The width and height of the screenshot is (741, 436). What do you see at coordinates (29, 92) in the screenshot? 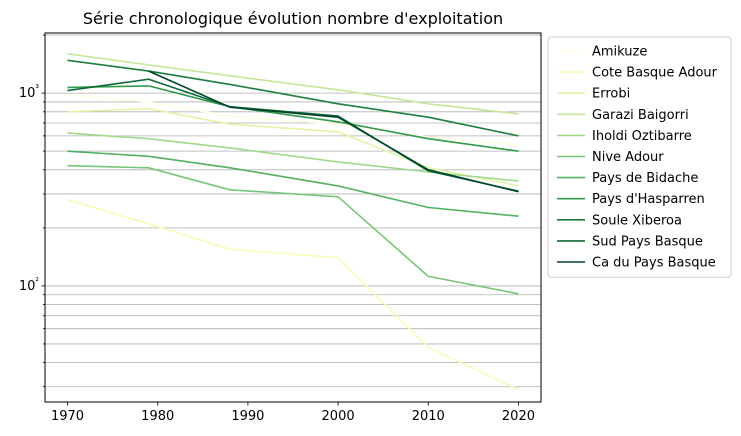
I see `y-tick-label: 10³` at bounding box center [29, 92].